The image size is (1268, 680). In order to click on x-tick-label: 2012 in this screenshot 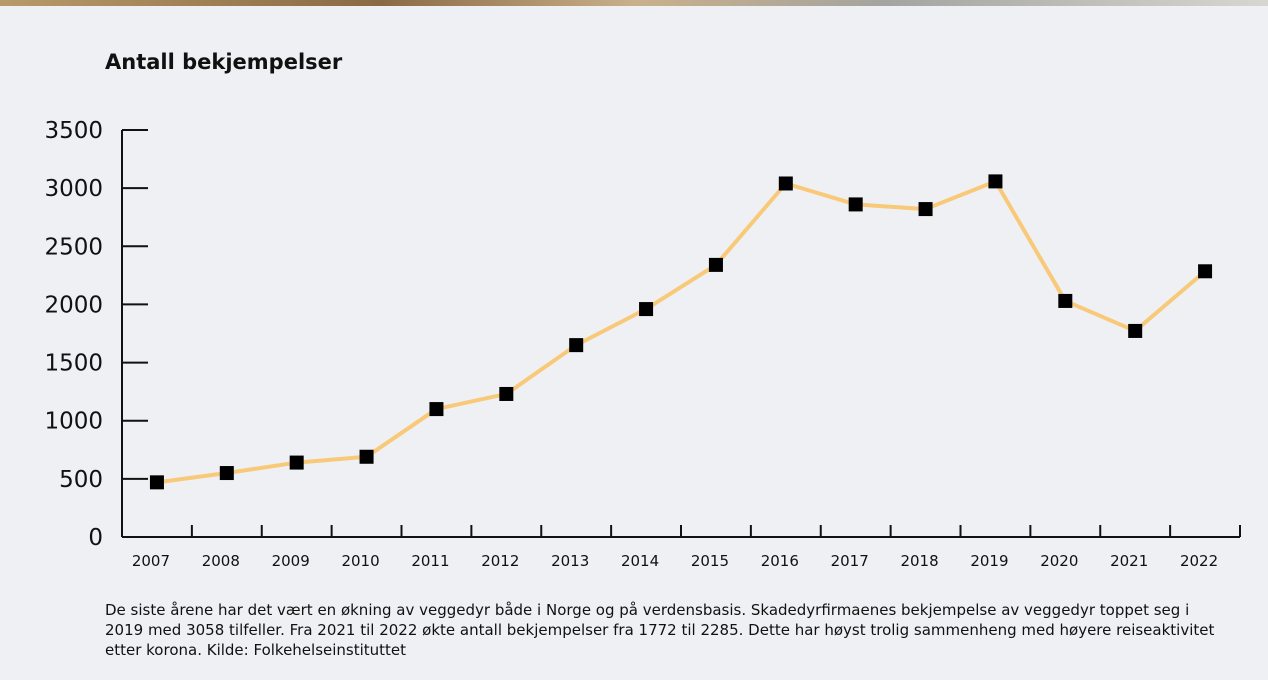, I will do `click(500, 561)`.